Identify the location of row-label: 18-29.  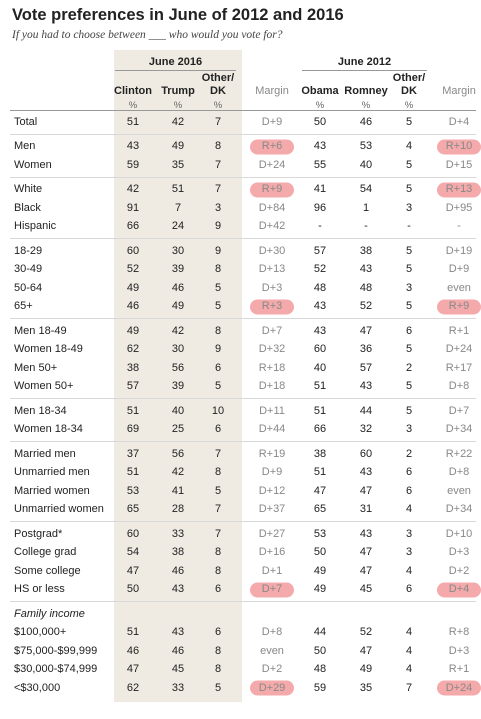
(28, 250).